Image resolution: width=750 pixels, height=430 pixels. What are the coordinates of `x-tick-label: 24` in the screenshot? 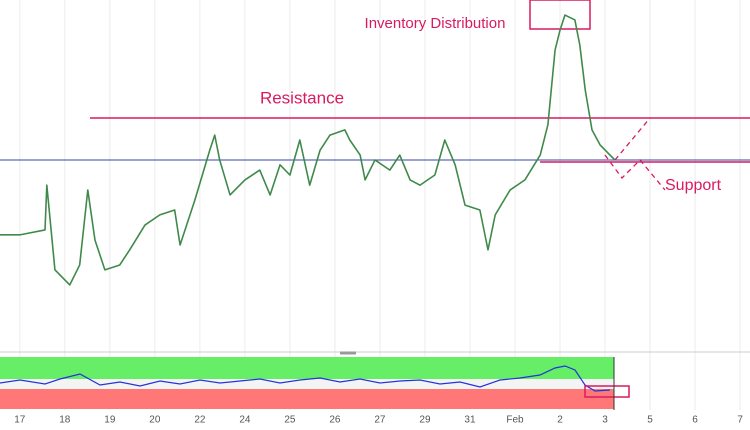 It's located at (245, 420).